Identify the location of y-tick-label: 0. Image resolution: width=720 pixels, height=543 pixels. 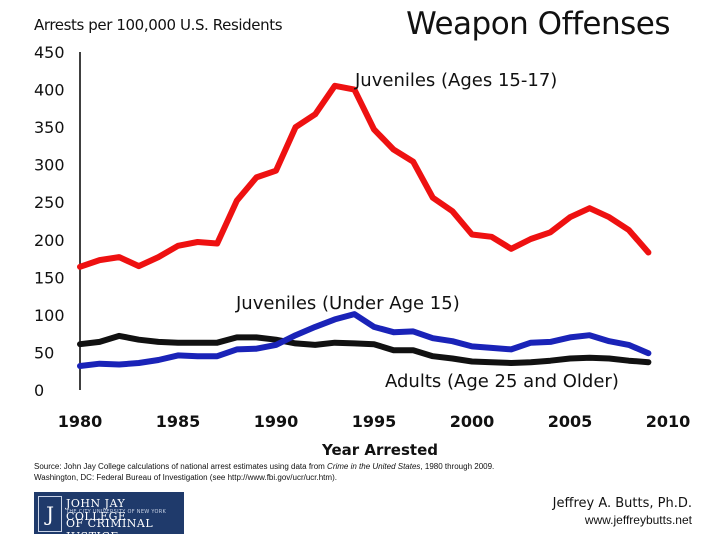
(39, 390).